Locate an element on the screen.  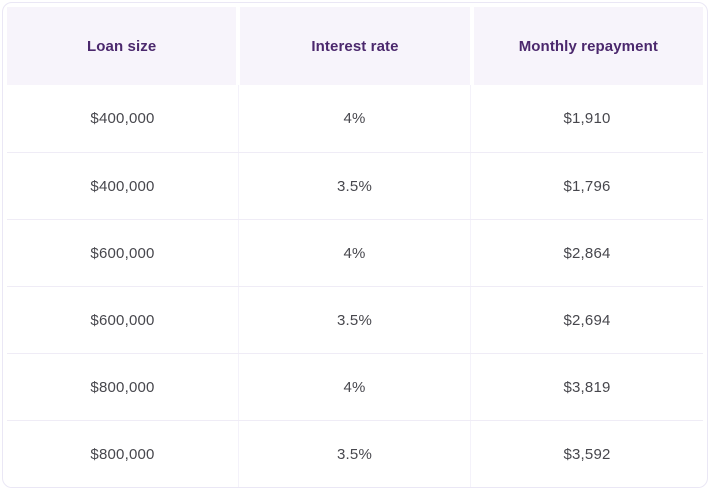
table-row: $400,000 3.5% $1,796 is located at coordinates (355, 185).